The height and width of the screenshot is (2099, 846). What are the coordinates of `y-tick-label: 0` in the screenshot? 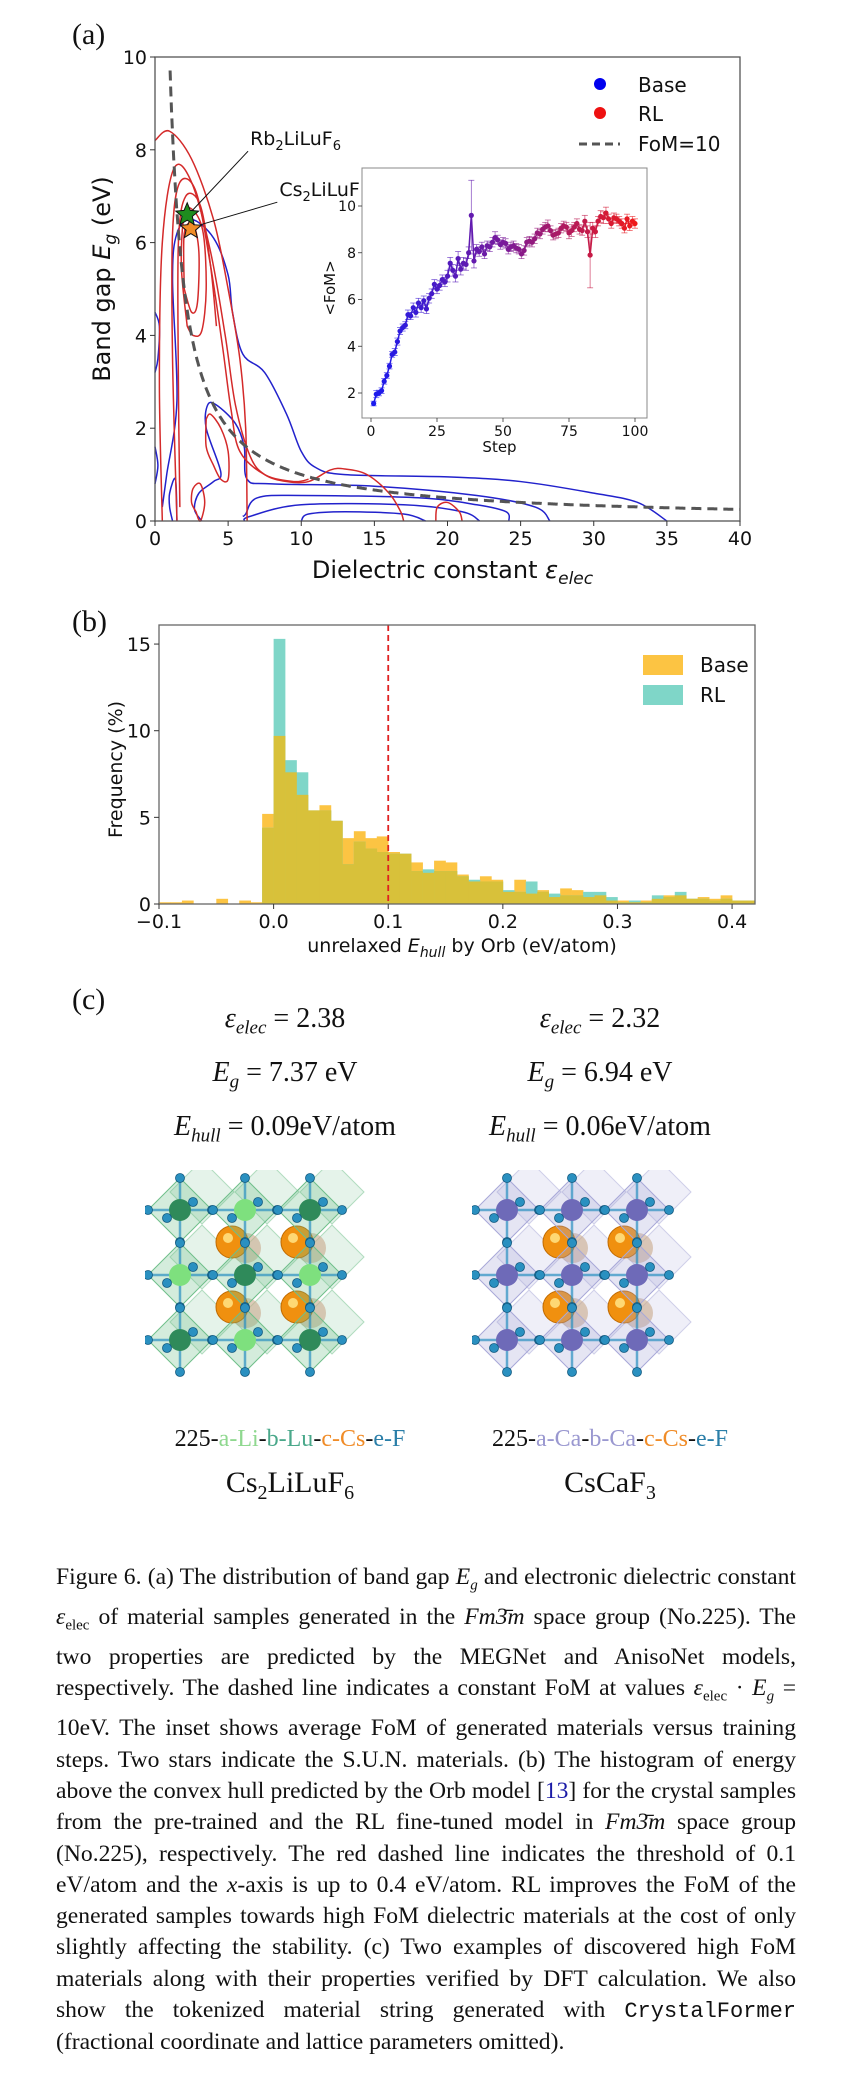 It's located at (145, 905).